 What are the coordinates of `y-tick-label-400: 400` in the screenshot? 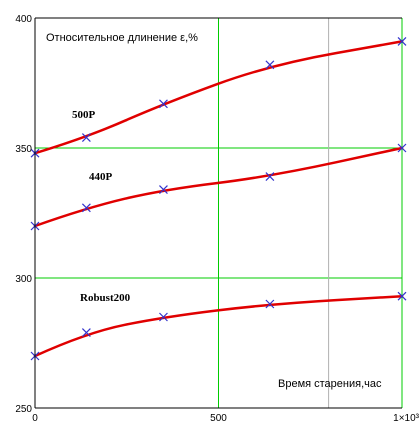 It's located at (23, 19).